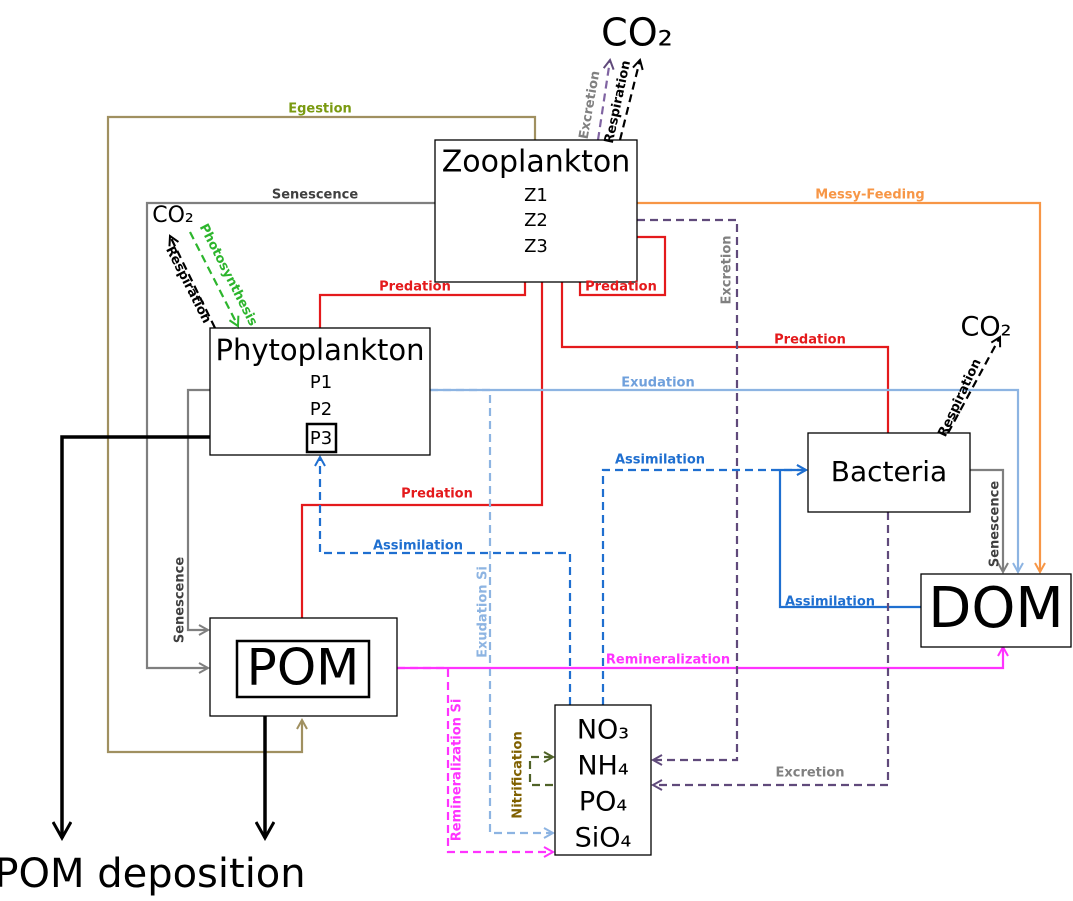  I want to click on flow-label: Remineralization Si, so click(457, 770).